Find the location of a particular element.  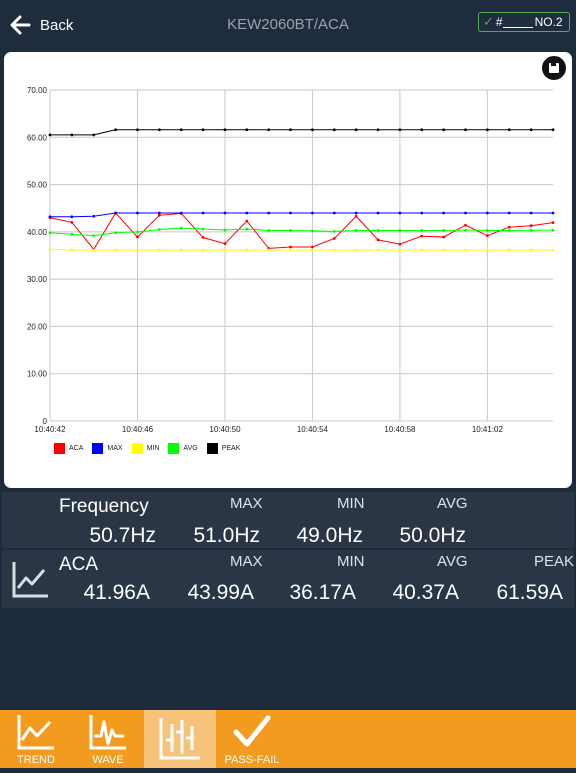

x-tick-label: 10:40:50 is located at coordinates (225, 429).